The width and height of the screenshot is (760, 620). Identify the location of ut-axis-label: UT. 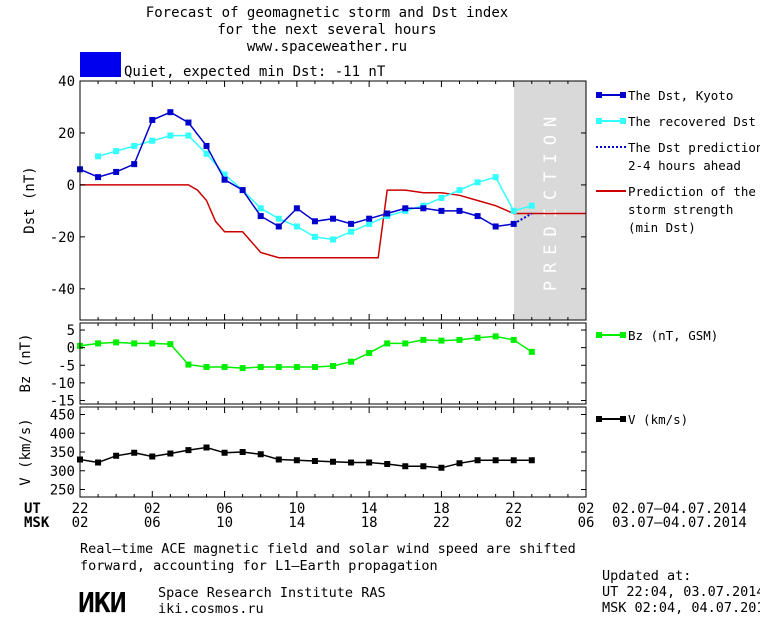
(32, 509).